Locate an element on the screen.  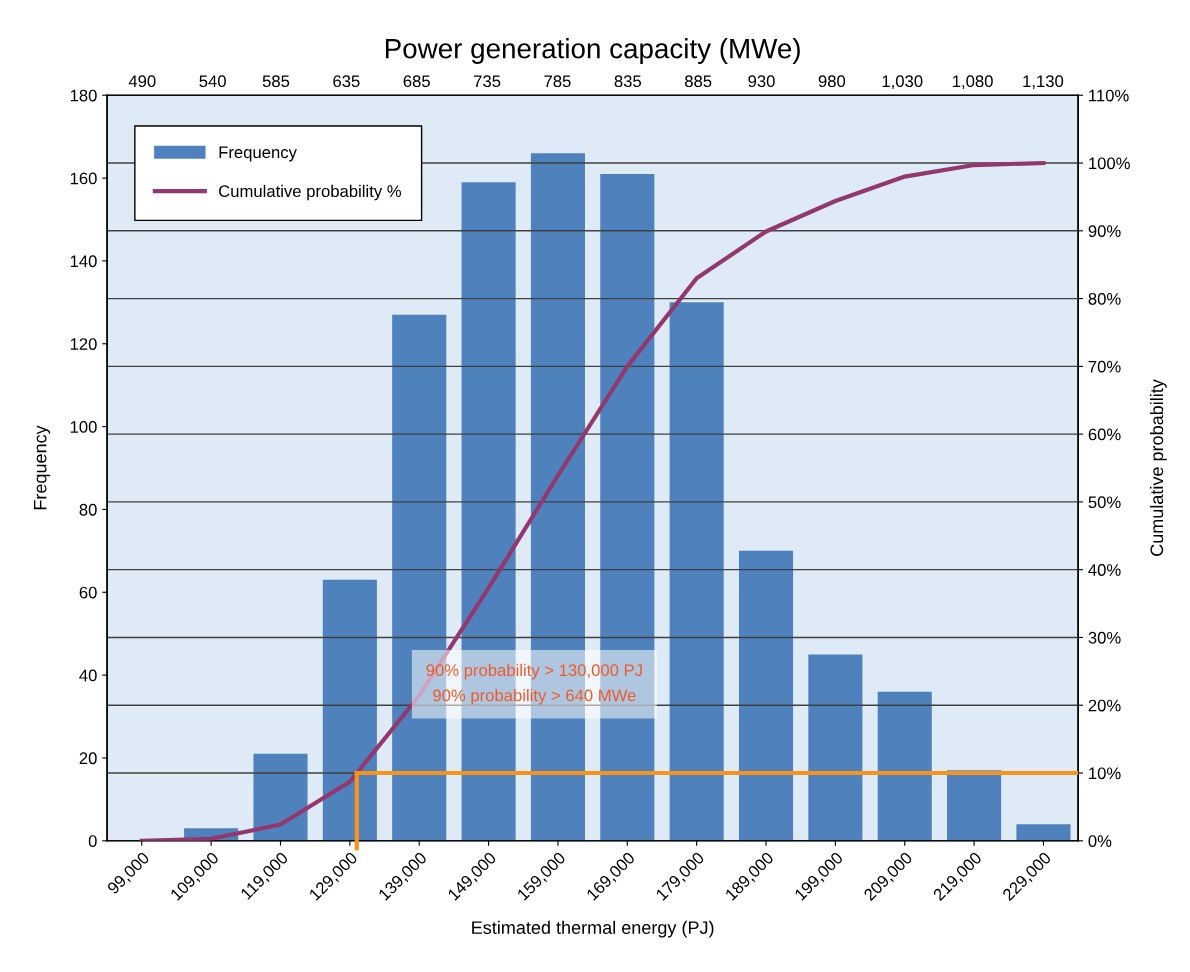
y2-tick-label: 20% is located at coordinates (1104, 705).